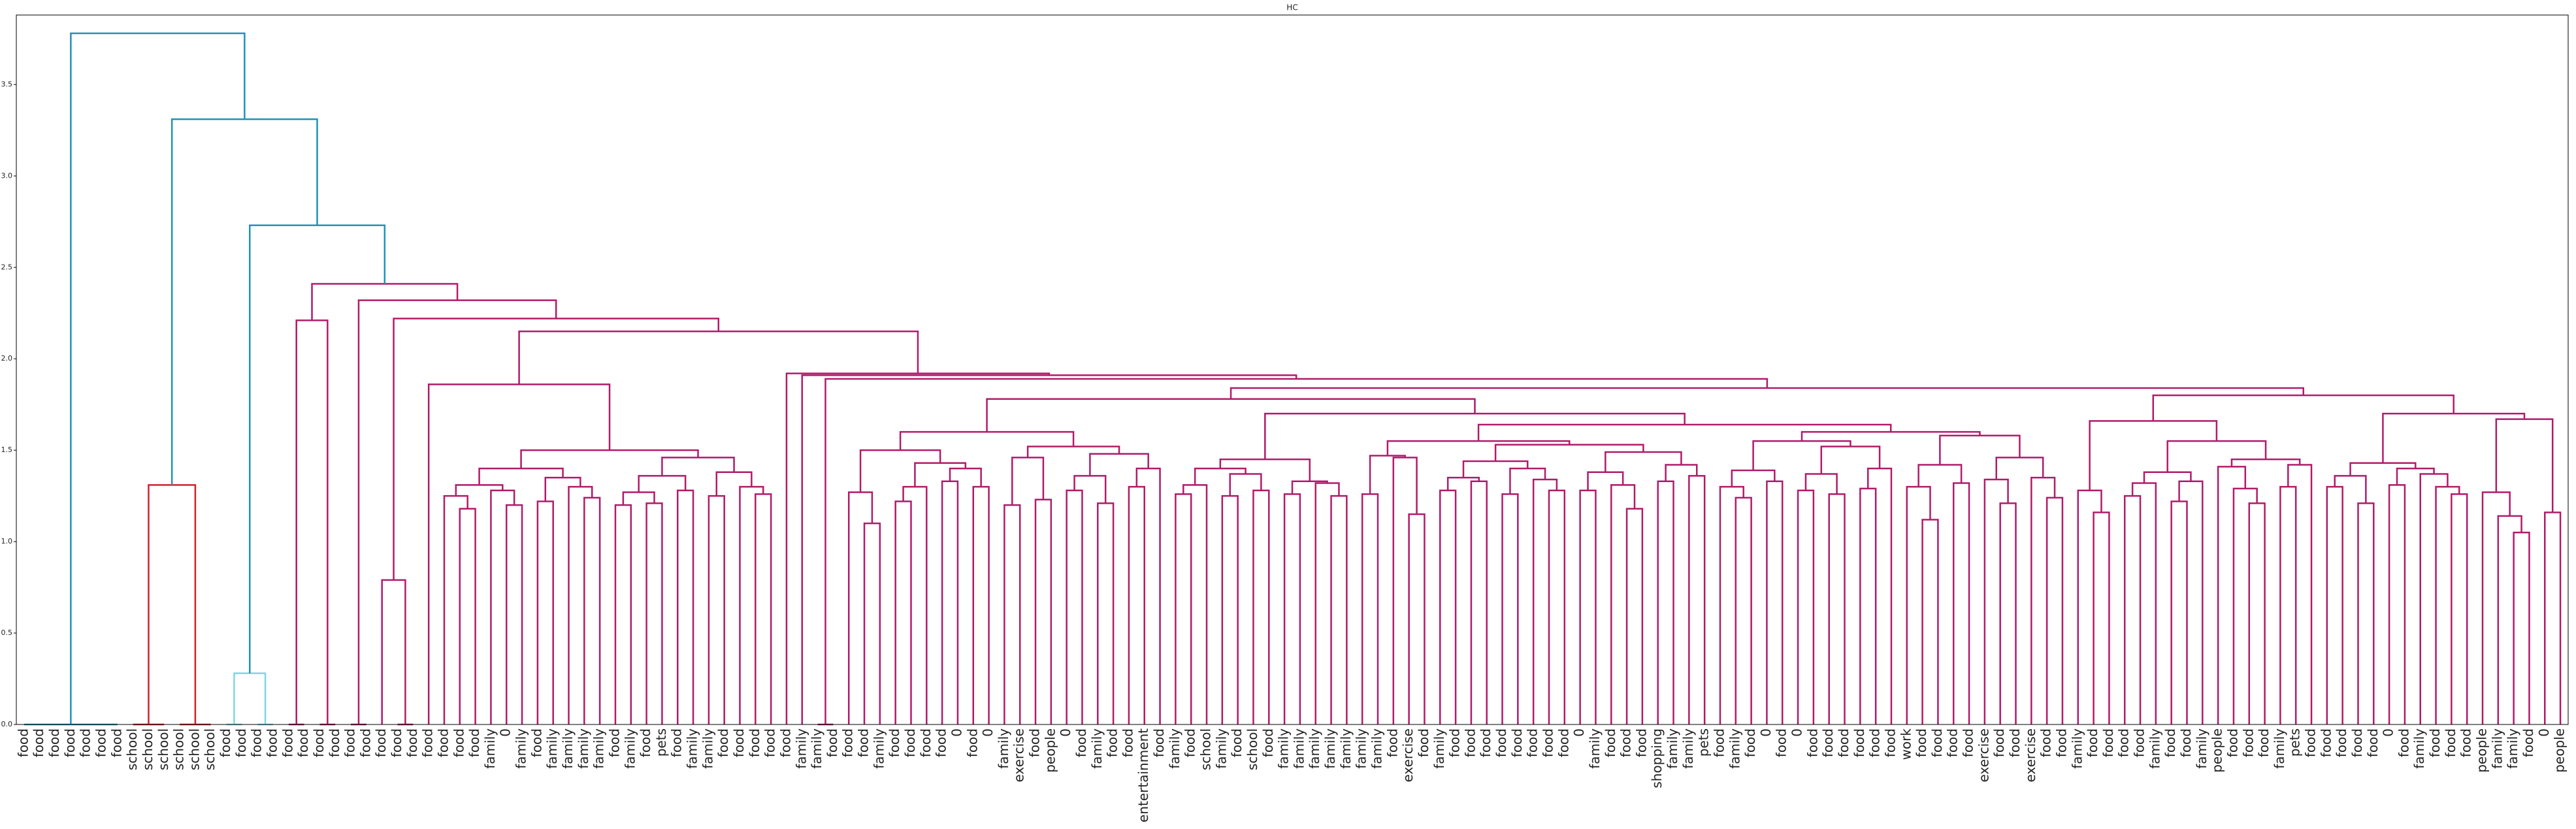 The width and height of the screenshot is (2576, 829). What do you see at coordinates (7, 84) in the screenshot?
I see `y-tick-label: 3.5` at bounding box center [7, 84].